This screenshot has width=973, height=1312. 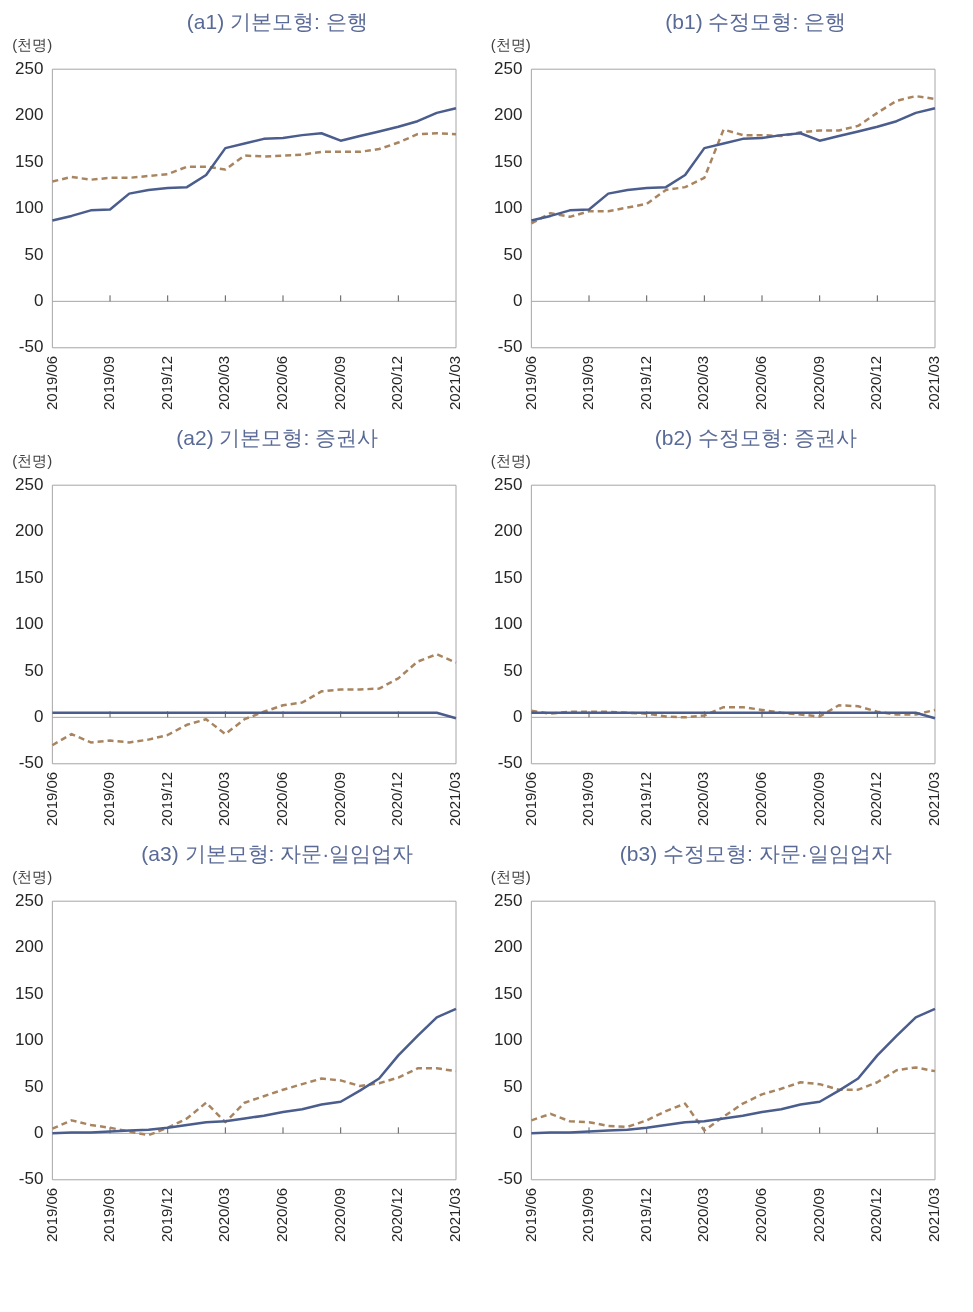 What do you see at coordinates (277, 854) in the screenshot?
I see `chart-title: (a3) 기본모형: 자문·일임업자` at bounding box center [277, 854].